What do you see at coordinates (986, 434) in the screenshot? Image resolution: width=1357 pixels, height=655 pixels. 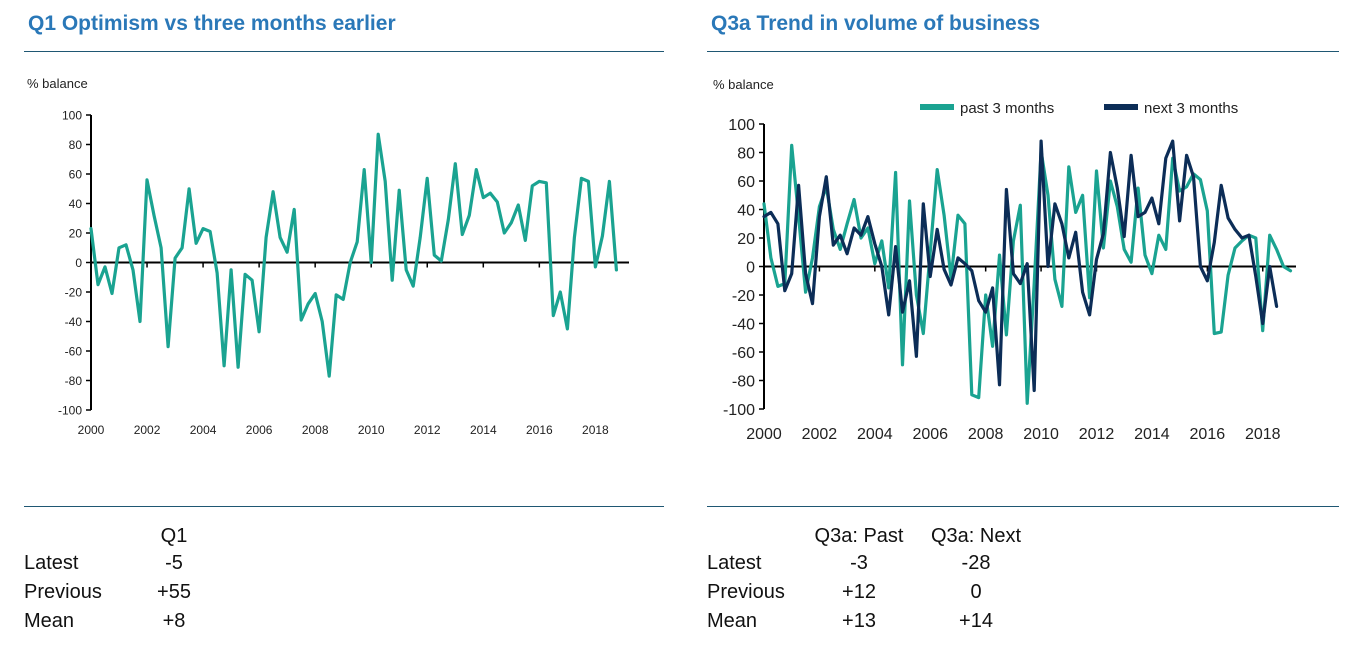 I see `q3a-x-tick-label: 2008` at bounding box center [986, 434].